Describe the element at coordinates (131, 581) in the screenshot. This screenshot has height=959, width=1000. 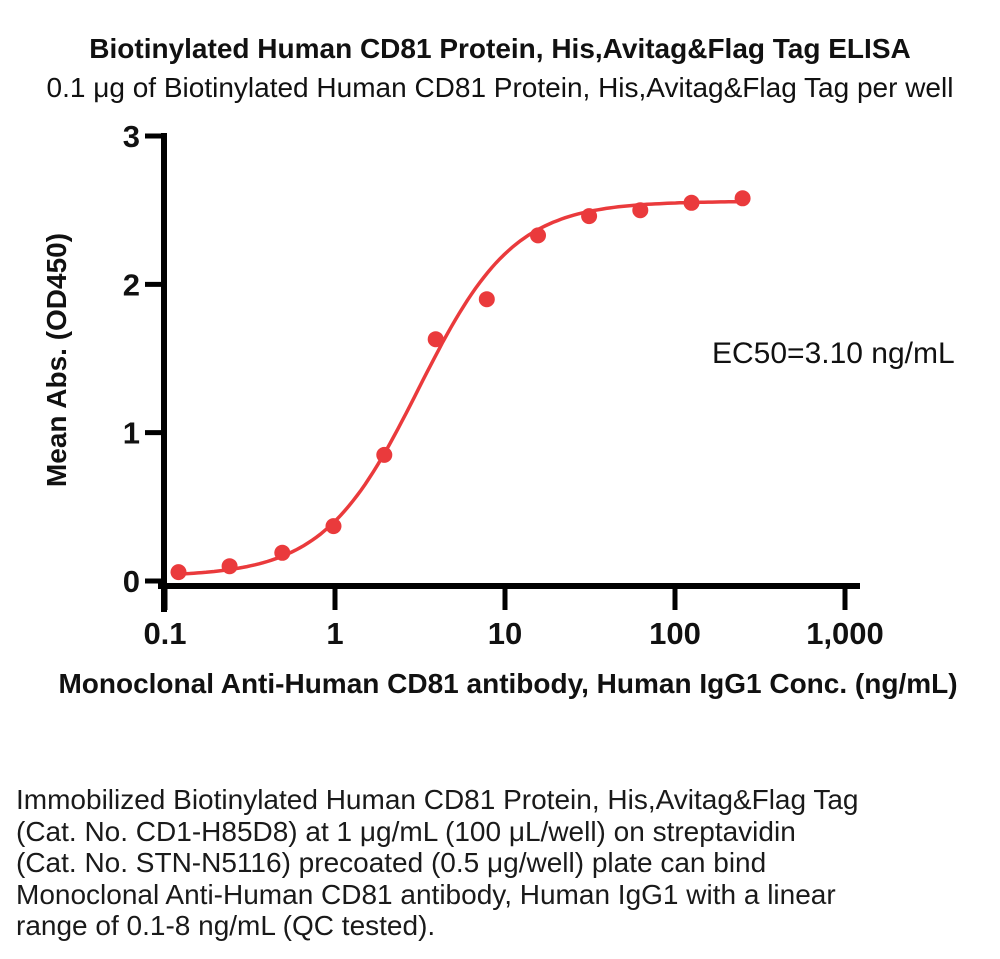
I see `y-tick-label: 0` at that location.